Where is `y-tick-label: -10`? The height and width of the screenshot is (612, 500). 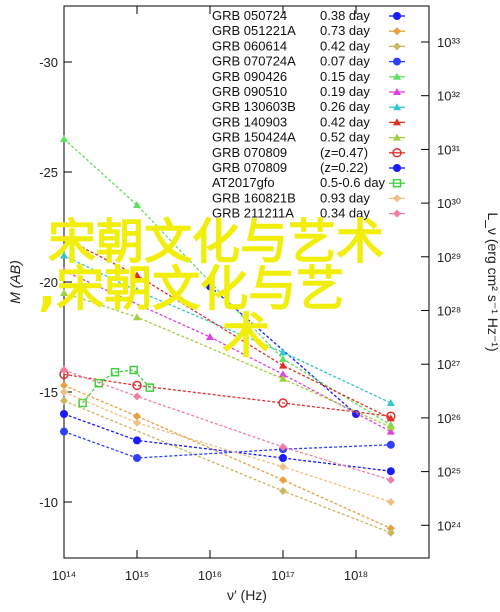 y-tick-label: -10 is located at coordinates (48, 502).